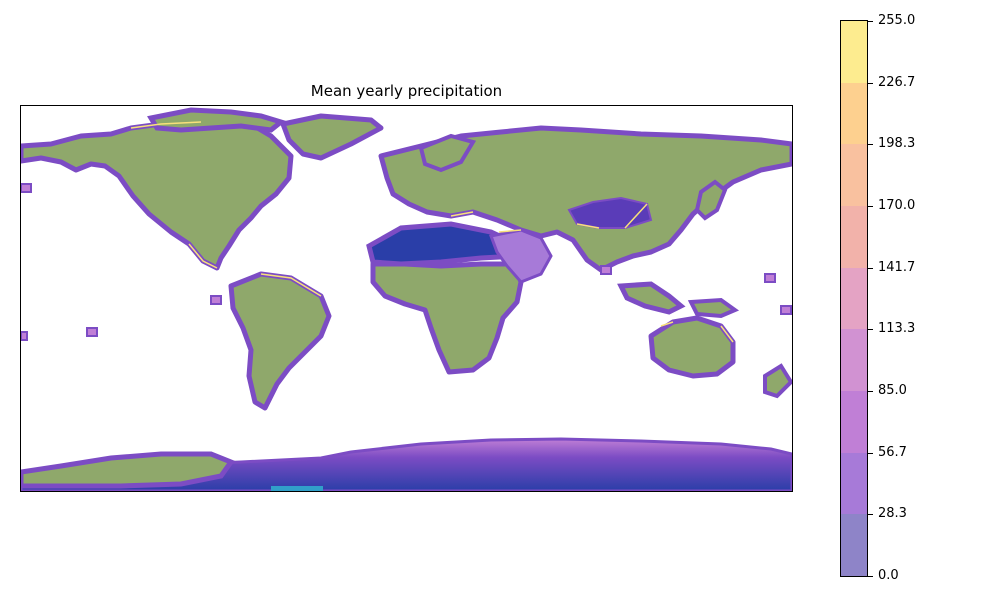 The image size is (1000, 600). Describe the element at coordinates (217, 120) in the screenshot. I see `land-arctic-islands` at that location.